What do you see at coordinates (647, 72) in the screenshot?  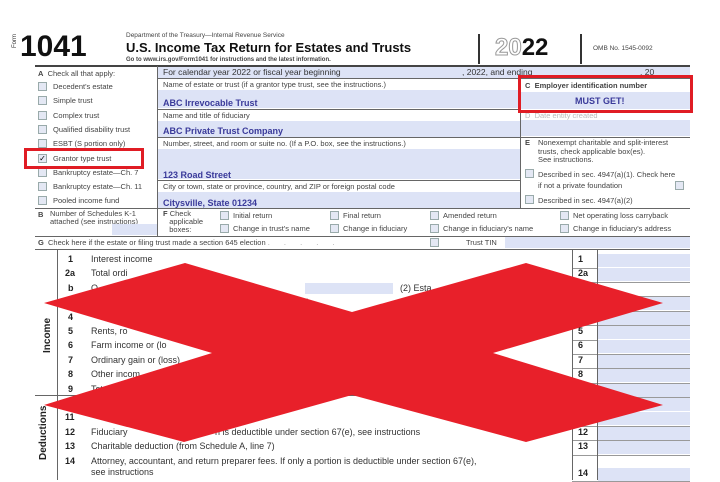 I see `calendar-end: , 20` at bounding box center [647, 72].